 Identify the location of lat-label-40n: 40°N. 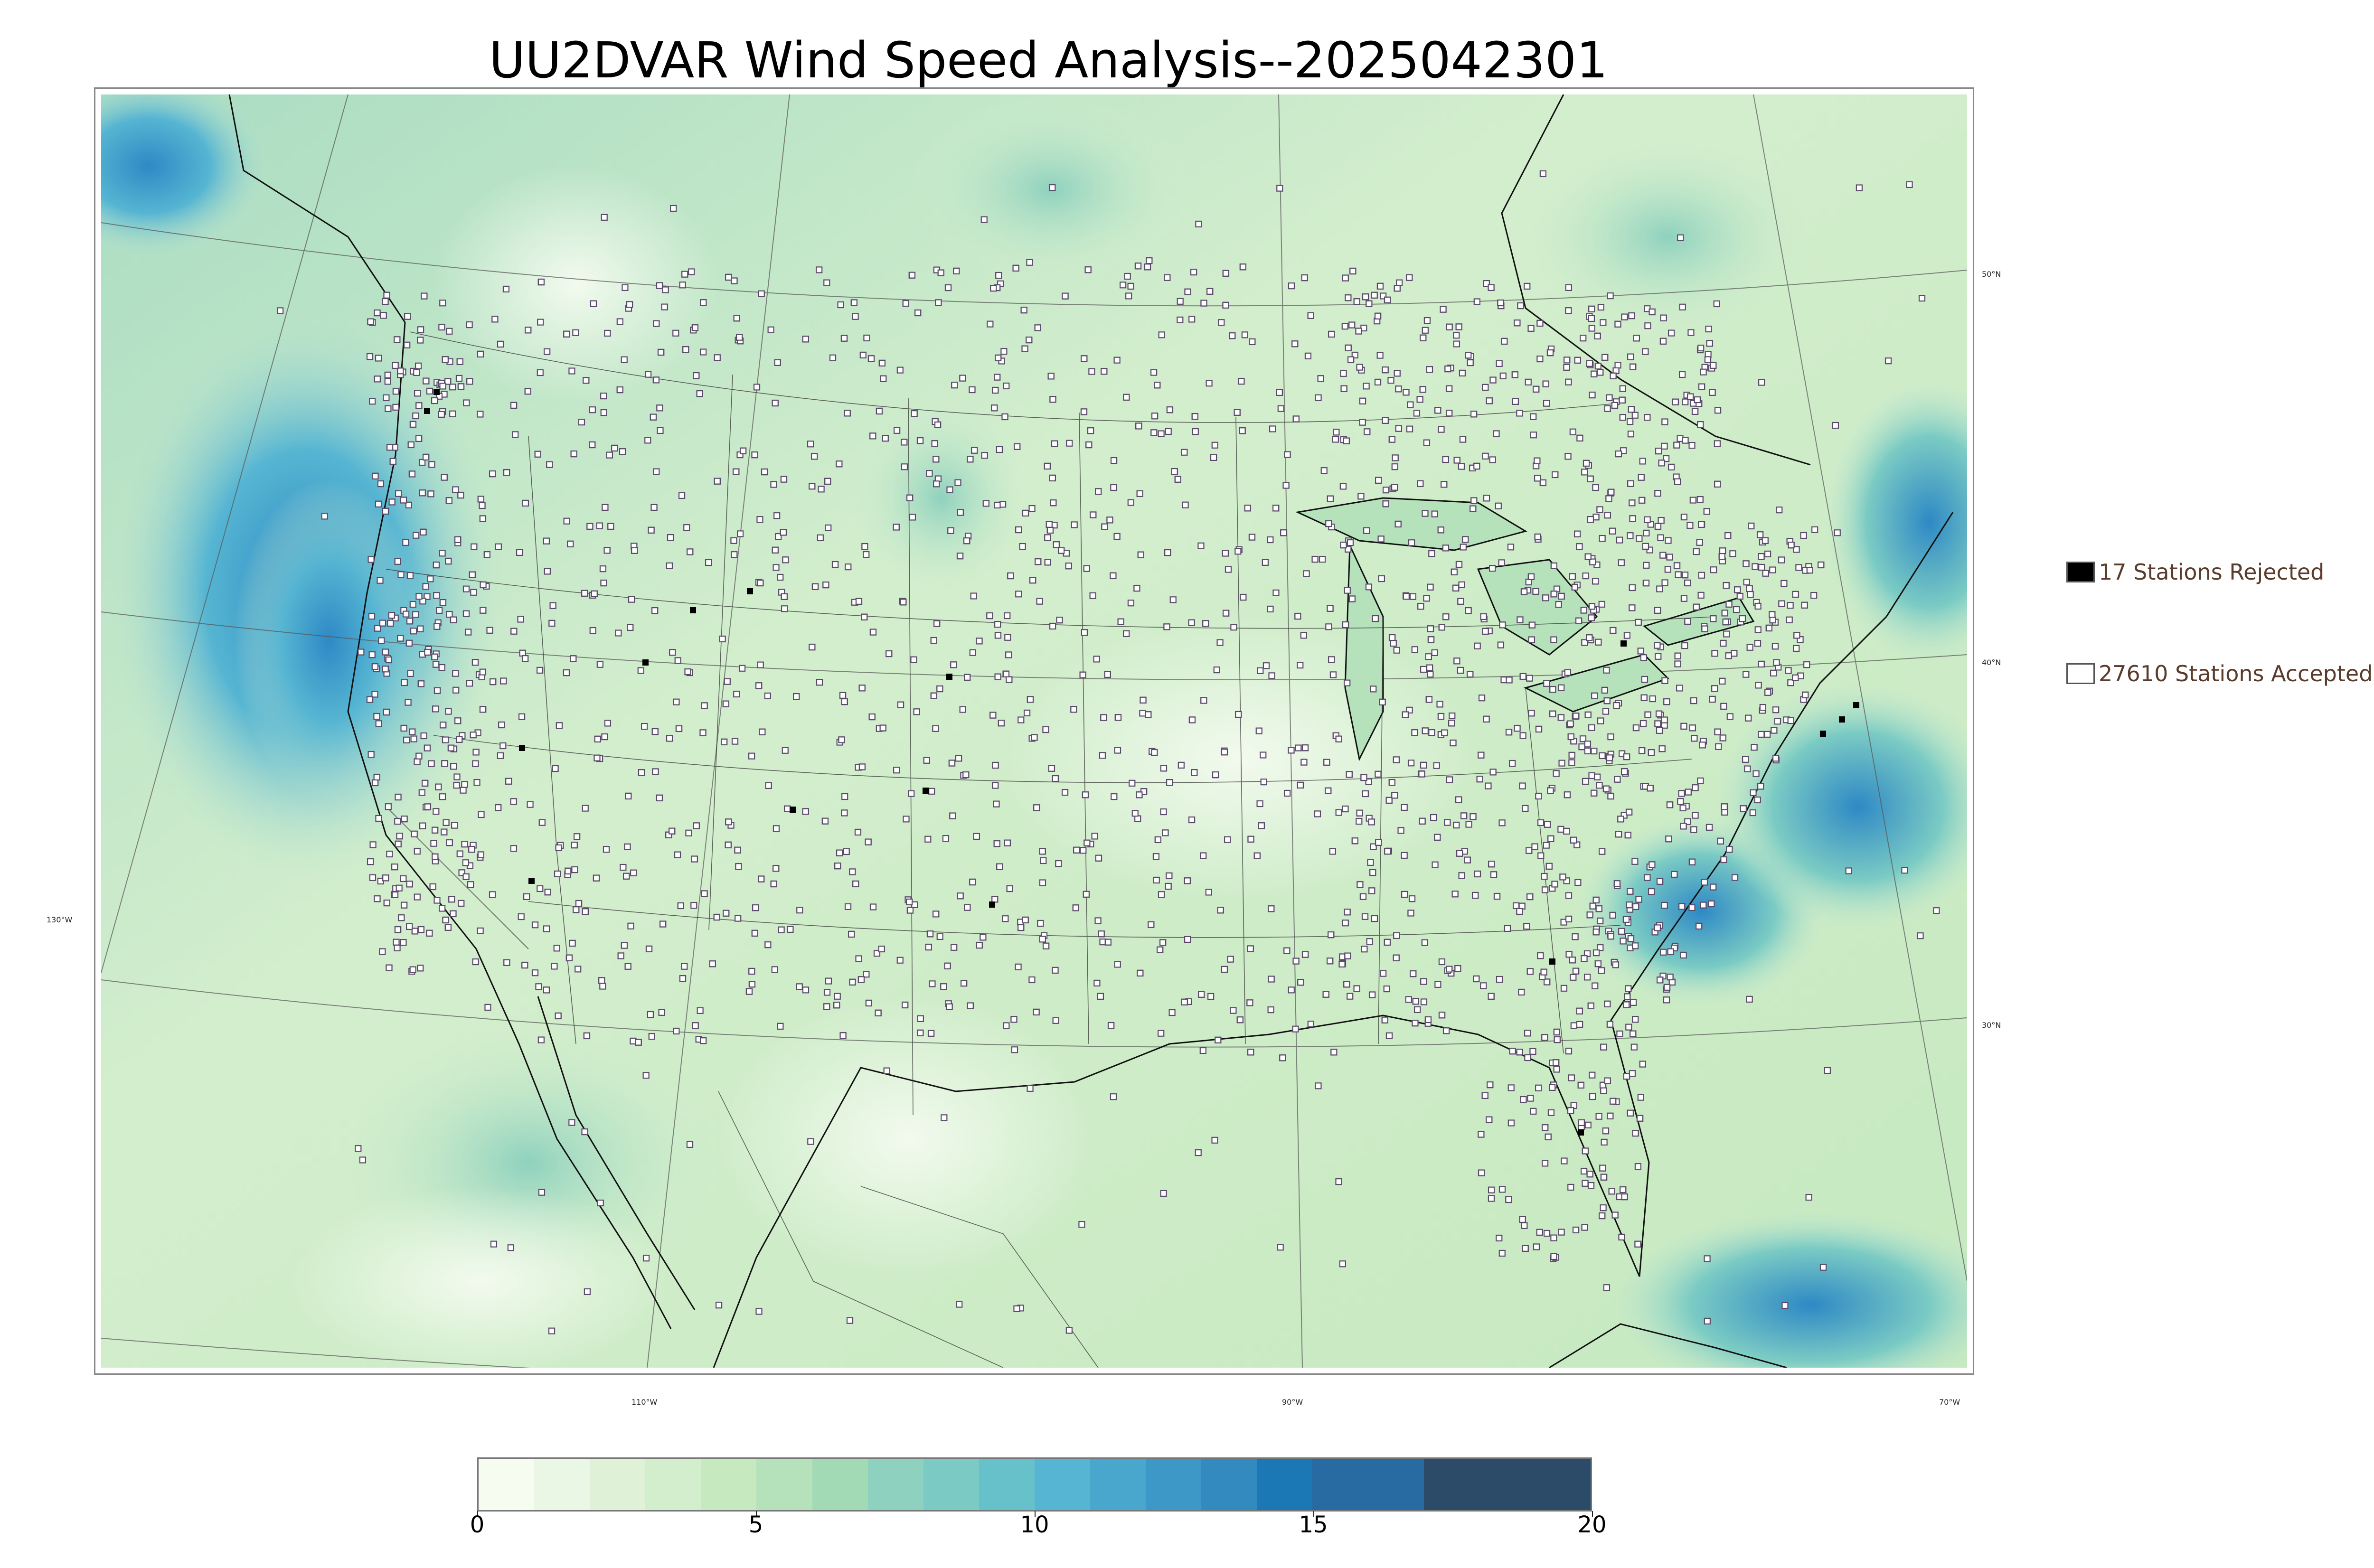
(1991, 663).